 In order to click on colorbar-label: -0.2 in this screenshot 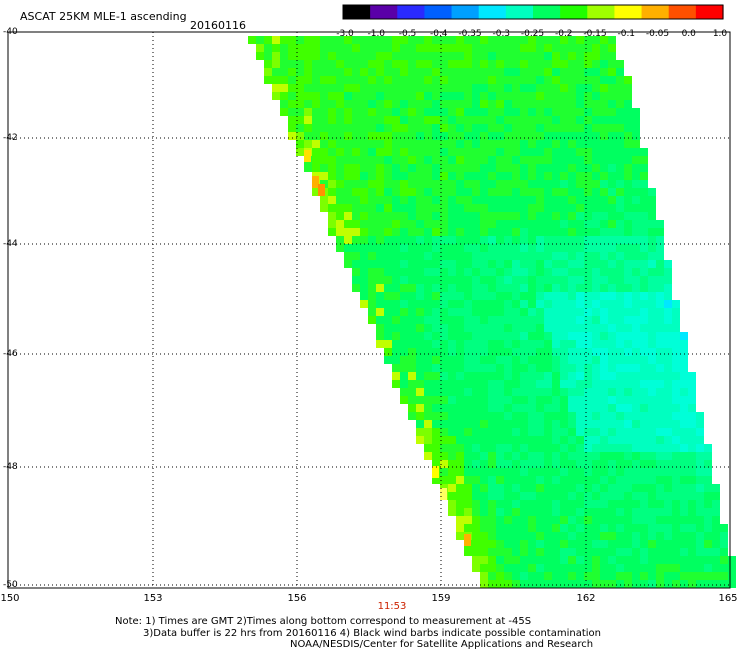, I will do `click(563, 34)`.